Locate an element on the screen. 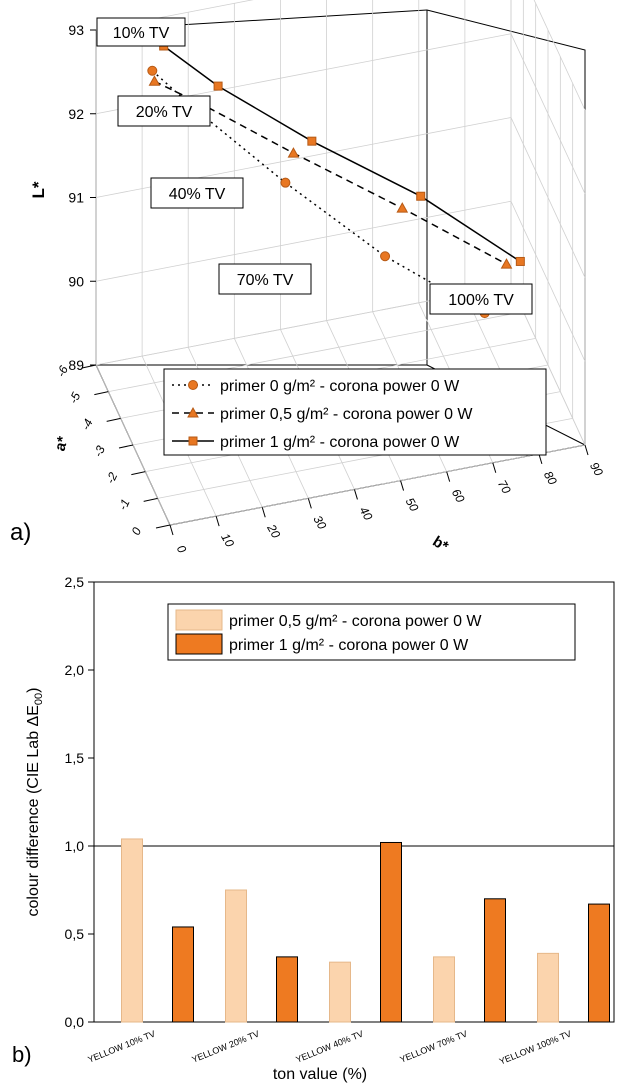 This screenshot has height=1085, width=617. x-tick-label: 70 is located at coordinates (504, 486).